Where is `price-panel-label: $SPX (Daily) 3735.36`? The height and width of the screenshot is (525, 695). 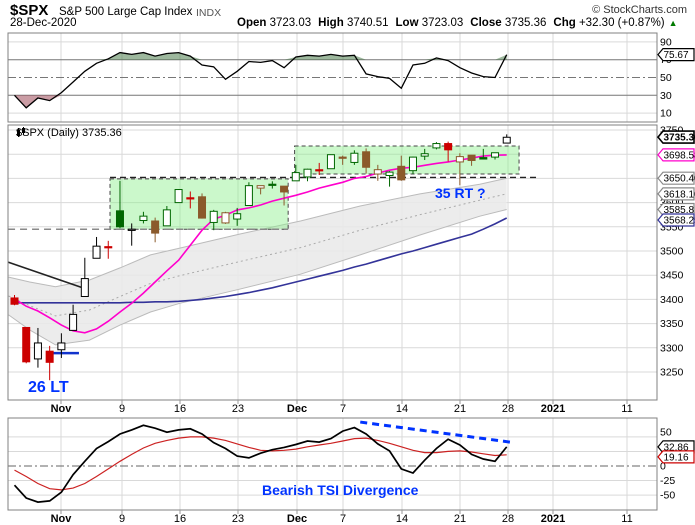
price-panel-label: $SPX (Daily) 3735.36 is located at coordinates (69, 133).